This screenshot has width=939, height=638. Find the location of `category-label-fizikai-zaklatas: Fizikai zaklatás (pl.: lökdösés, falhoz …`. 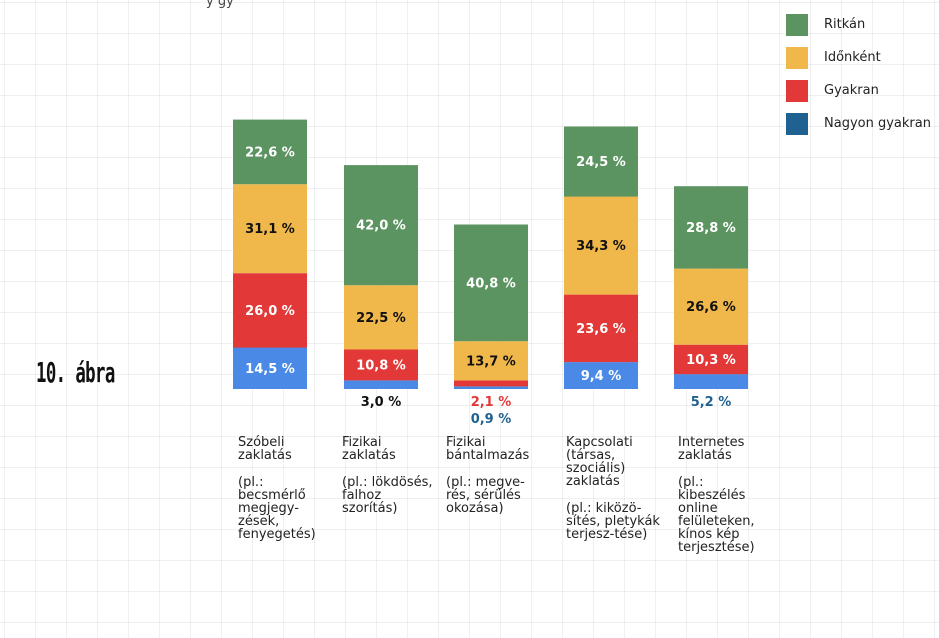

category-label-fizikai-zaklatas: Fizikai zaklatás (pl.: lökdösés, falhoz … is located at coordinates (390, 475).